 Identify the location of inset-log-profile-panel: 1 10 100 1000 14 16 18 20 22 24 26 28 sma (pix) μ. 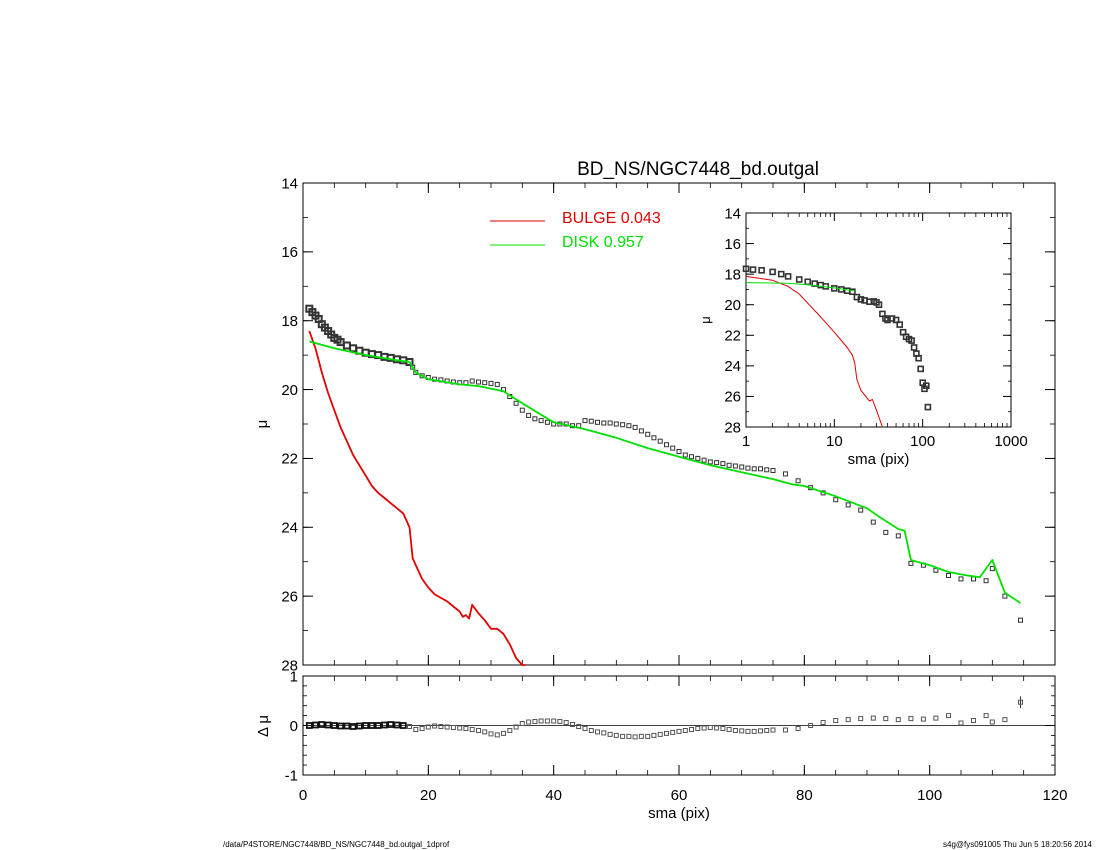
(863, 336).